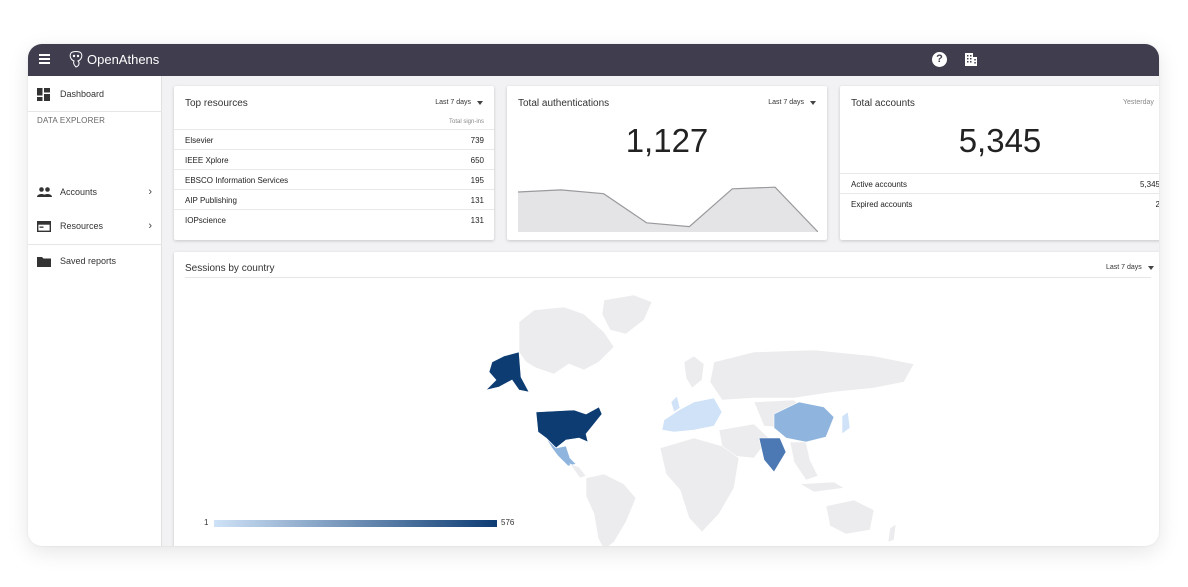 Image resolution: width=1188 pixels, height=587 pixels. Describe the element at coordinates (206, 522) in the screenshot. I see `legend-min-label: 1` at that location.